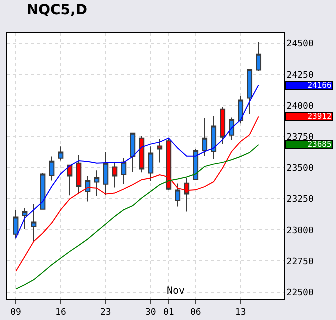 The image size is (336, 320). Describe the element at coordinates (150, 313) in the screenshot. I see `x-tick-label: 30` at that location.